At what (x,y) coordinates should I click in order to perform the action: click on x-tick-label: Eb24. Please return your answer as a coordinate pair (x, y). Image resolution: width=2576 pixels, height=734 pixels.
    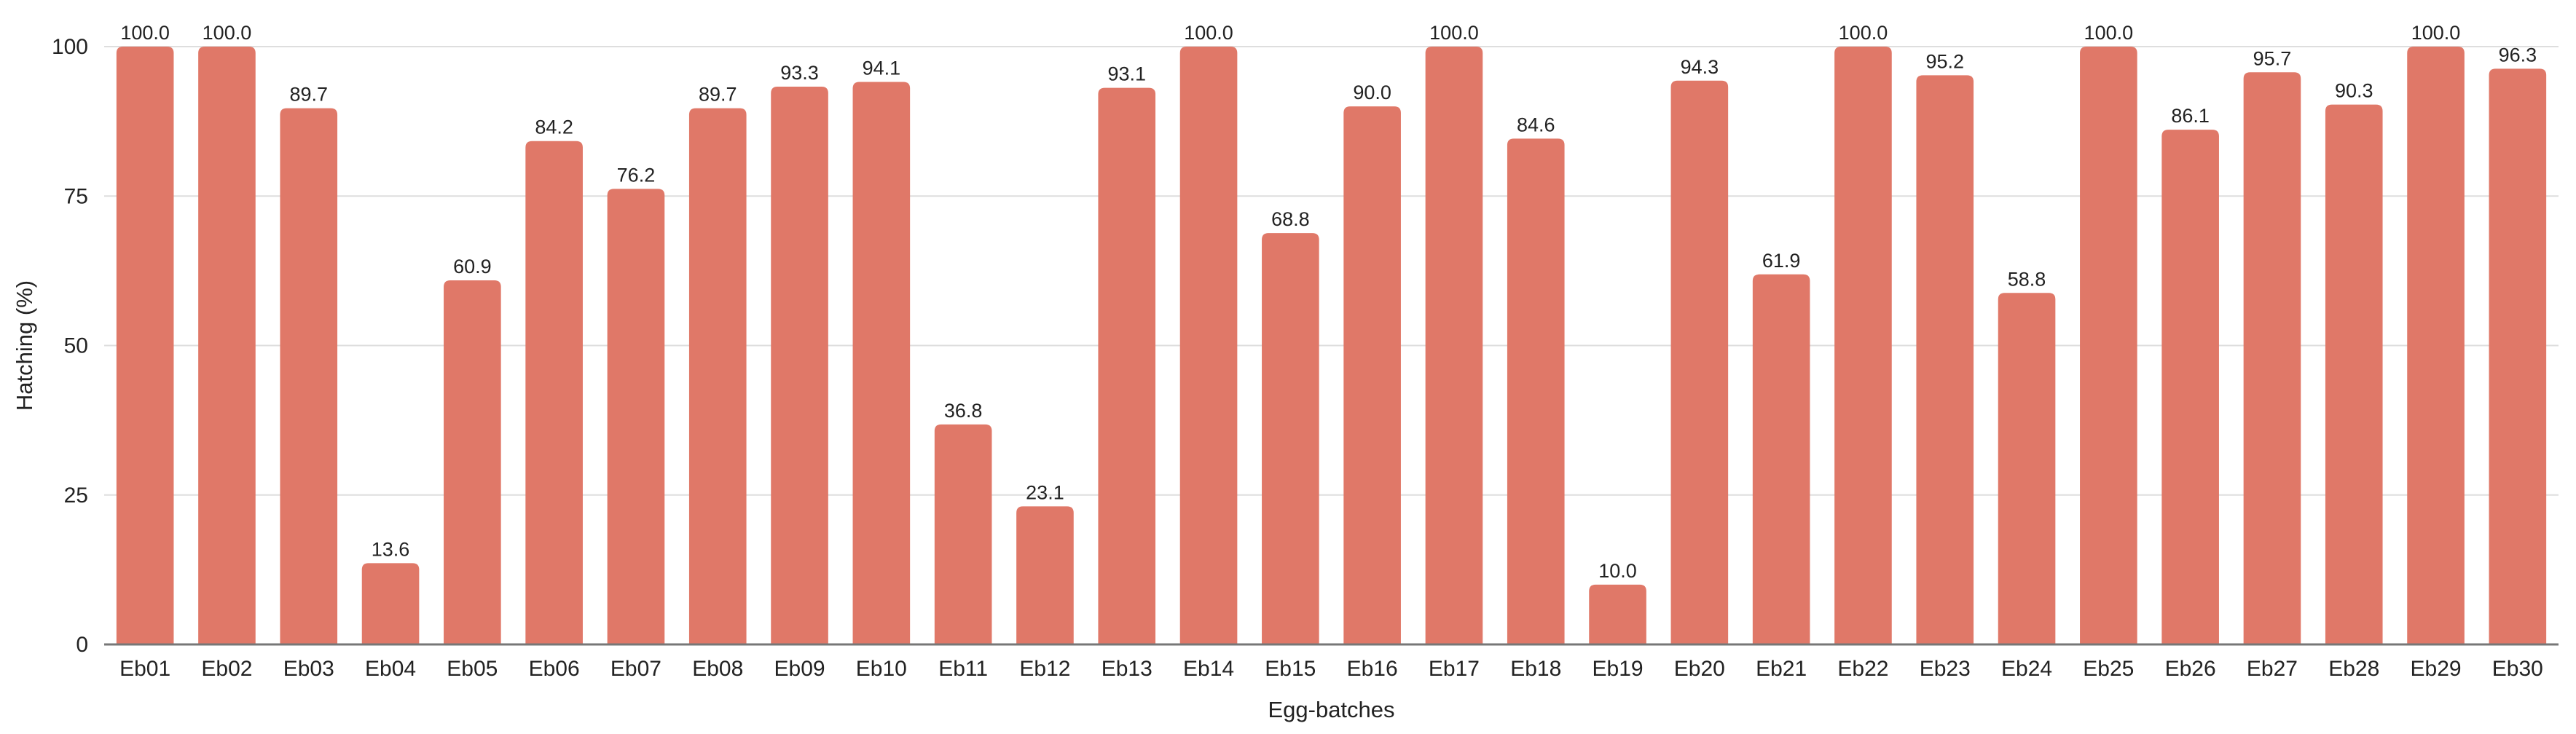
    Looking at the image, I should click on (2026, 669).